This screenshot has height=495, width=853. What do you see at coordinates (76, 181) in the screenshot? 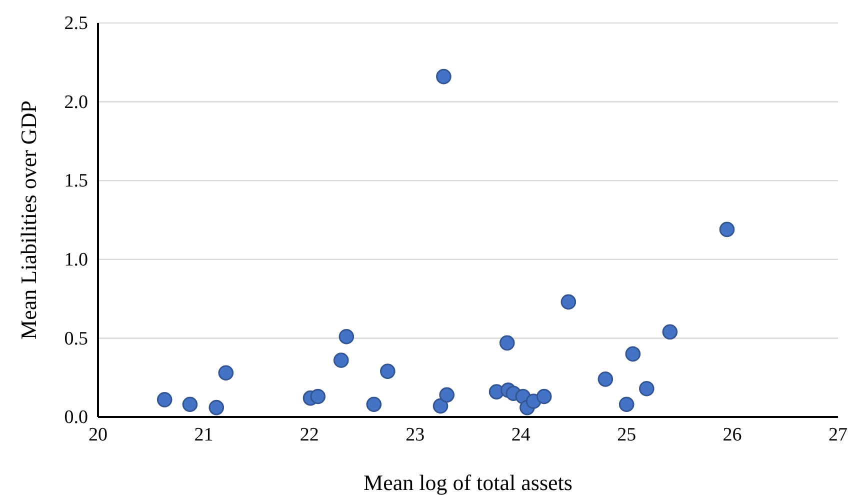
I see `y-tick-label: 1.5` at bounding box center [76, 181].